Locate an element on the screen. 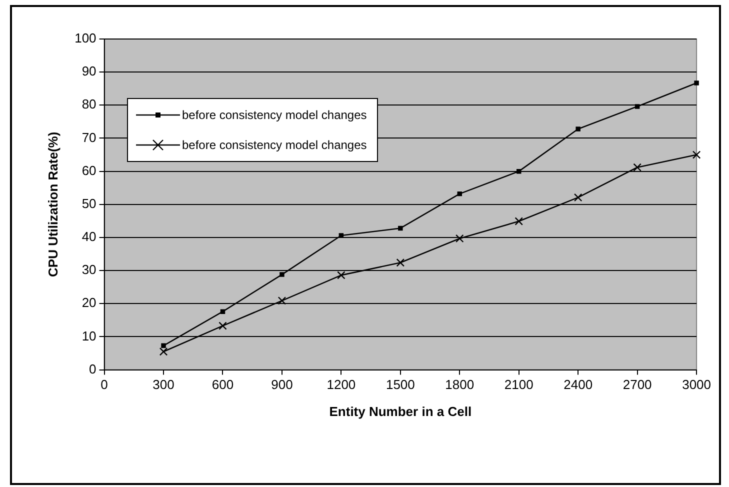 The width and height of the screenshot is (729, 487). y-tick-label: 40 is located at coordinates (89, 236).